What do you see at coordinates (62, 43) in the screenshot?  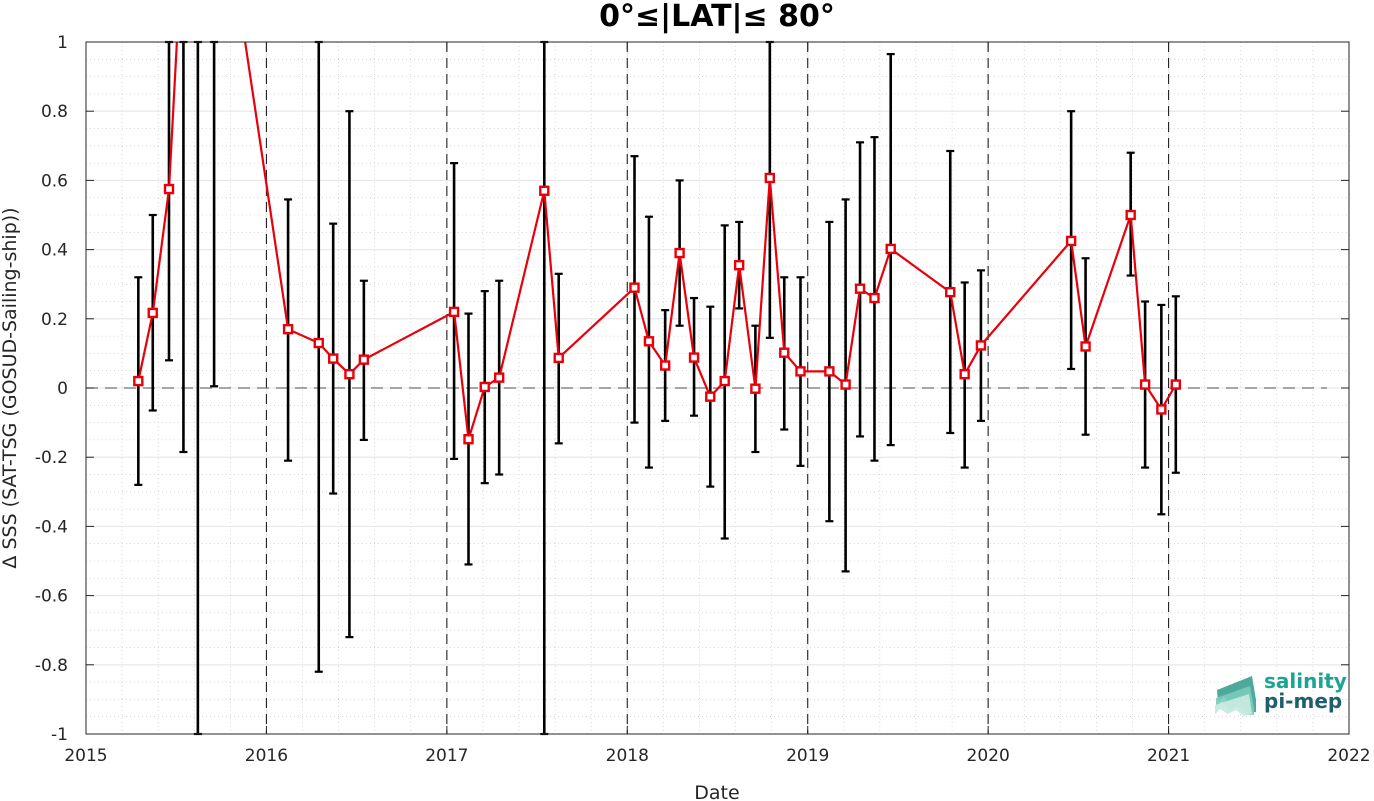 I see `y-tick-label: 1` at bounding box center [62, 43].